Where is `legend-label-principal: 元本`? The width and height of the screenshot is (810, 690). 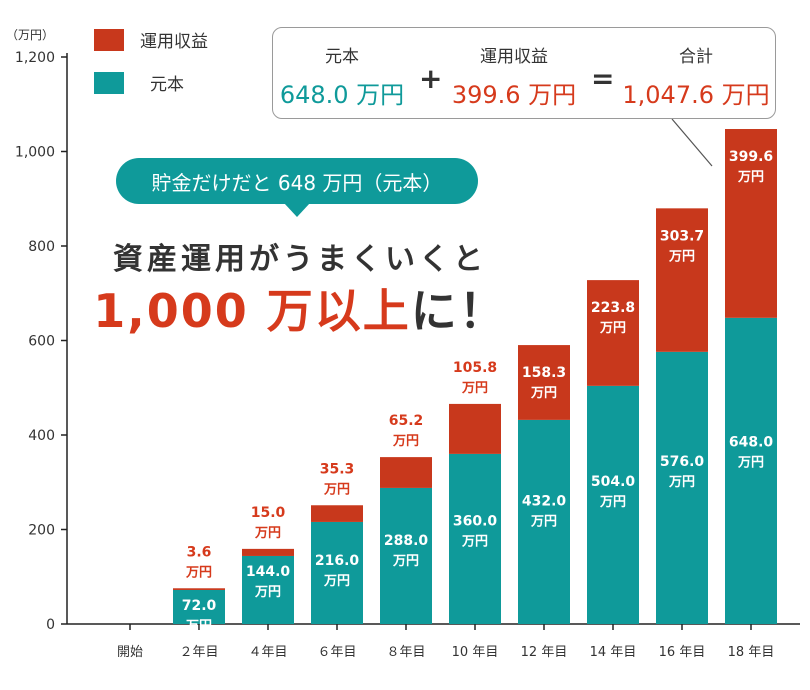
legend-label-principal: 元本 is located at coordinates (167, 85).